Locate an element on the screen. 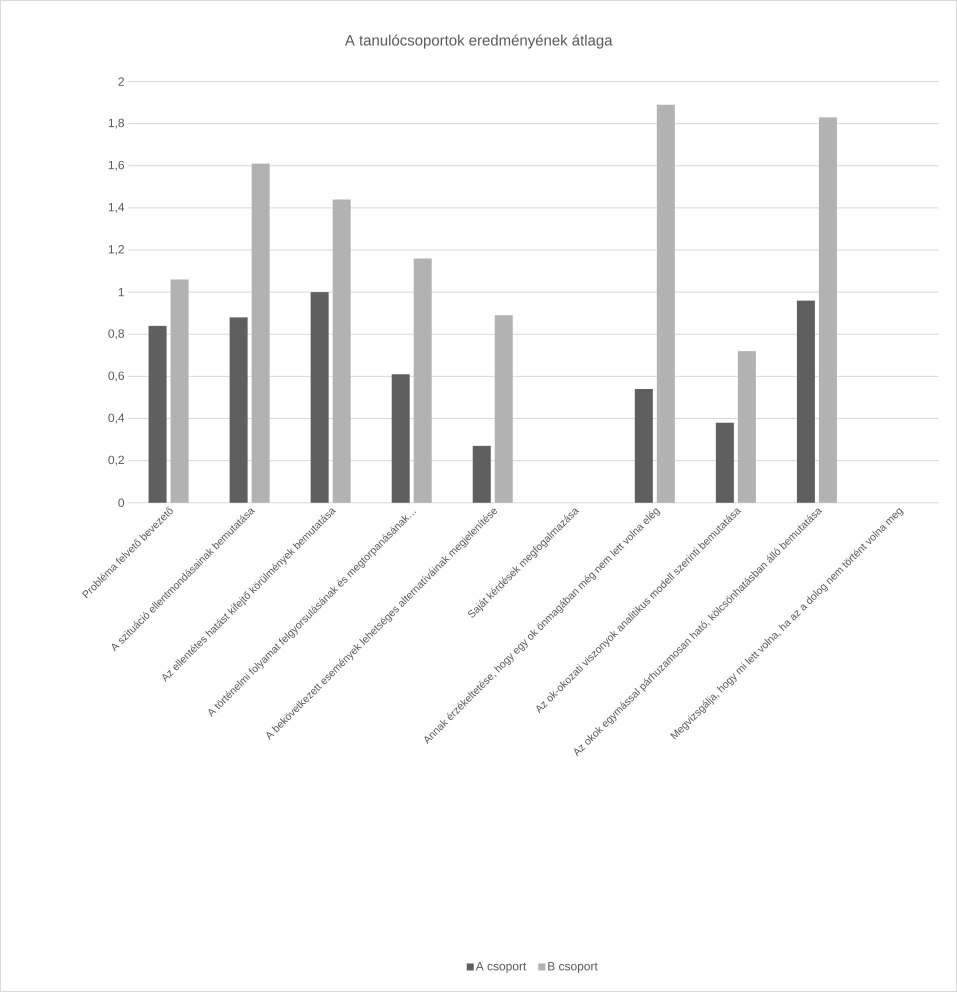 The image size is (957, 992). y-tick-label: 1,2 is located at coordinates (116, 250).